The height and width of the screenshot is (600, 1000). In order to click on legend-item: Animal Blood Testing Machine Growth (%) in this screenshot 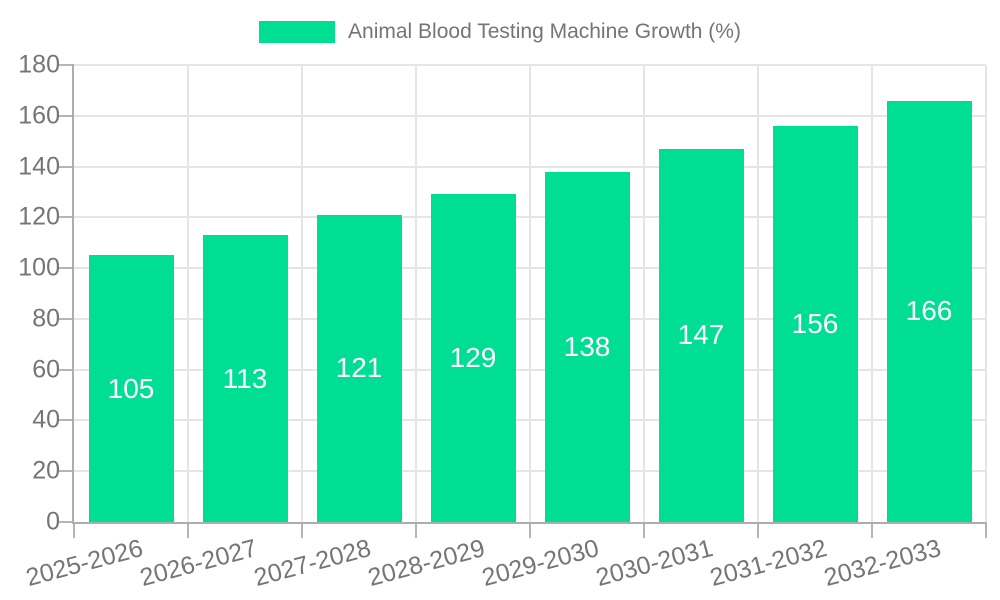, I will do `click(500, 32)`.